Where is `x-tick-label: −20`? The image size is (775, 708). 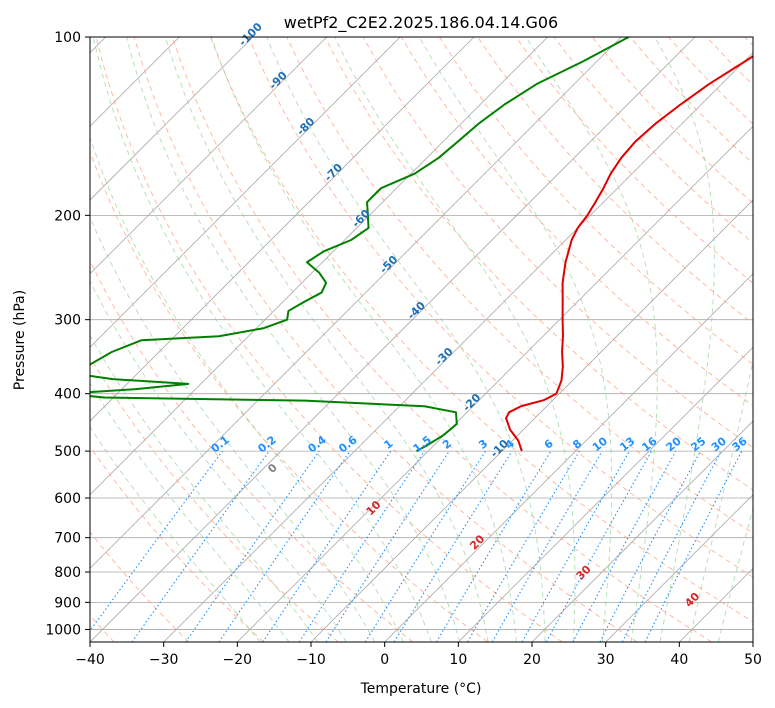 x-tick-label: −20 is located at coordinates (238, 660).